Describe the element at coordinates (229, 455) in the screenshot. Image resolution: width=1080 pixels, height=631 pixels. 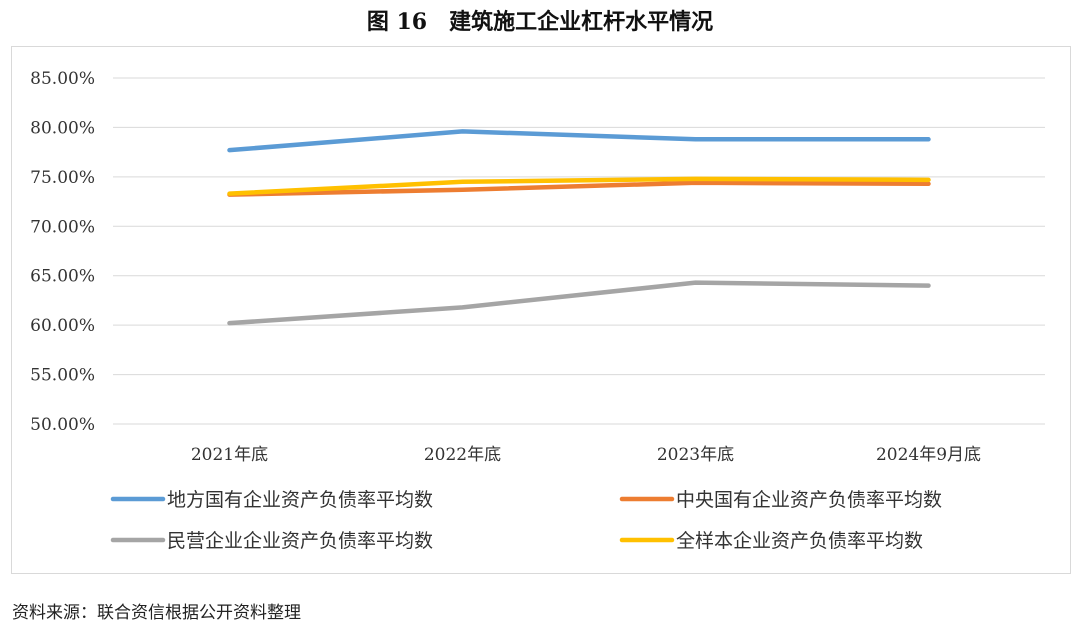
I see `x-tick-label: 2021年底` at that location.